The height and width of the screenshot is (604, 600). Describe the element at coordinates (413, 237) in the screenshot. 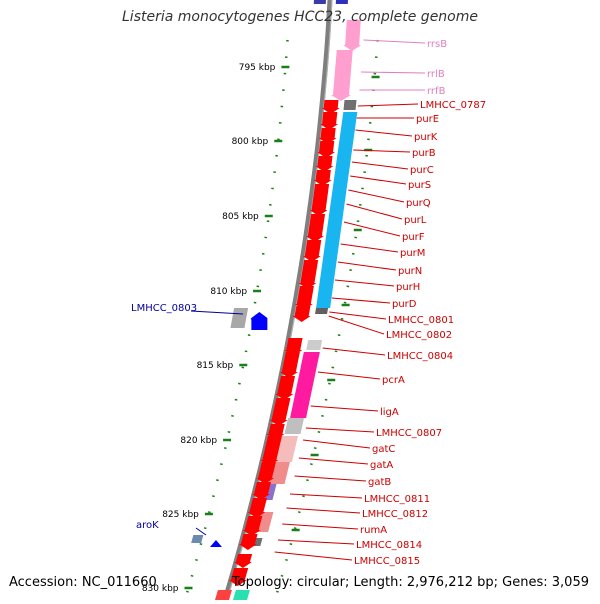

I see `gene-label-purF: purF` at that location.